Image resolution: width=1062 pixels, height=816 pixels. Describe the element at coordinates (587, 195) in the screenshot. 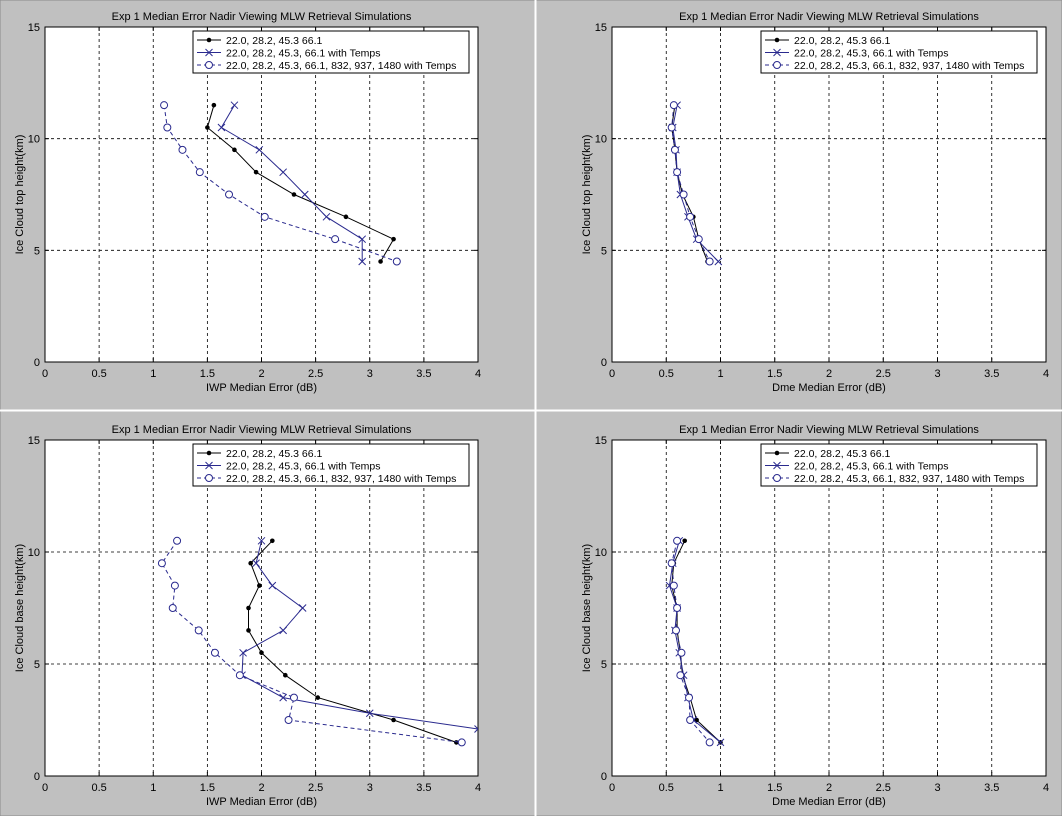

I see `y-axis-label: Ice Cloud top height(km)` at that location.